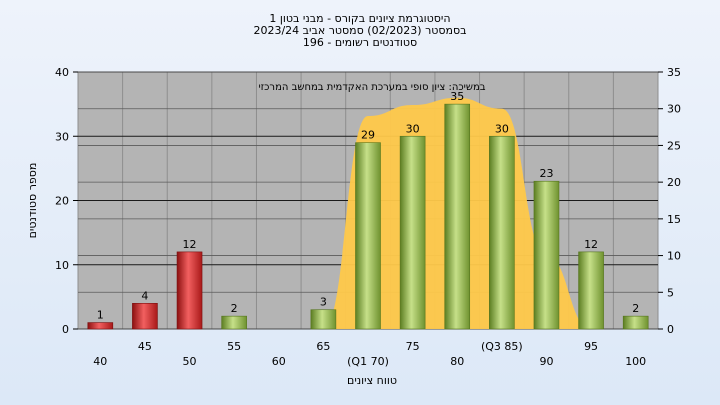 The height and width of the screenshot is (405, 720). What do you see at coordinates (635, 361) in the screenshot?
I see `x-tick-label: 100` at bounding box center [635, 361].